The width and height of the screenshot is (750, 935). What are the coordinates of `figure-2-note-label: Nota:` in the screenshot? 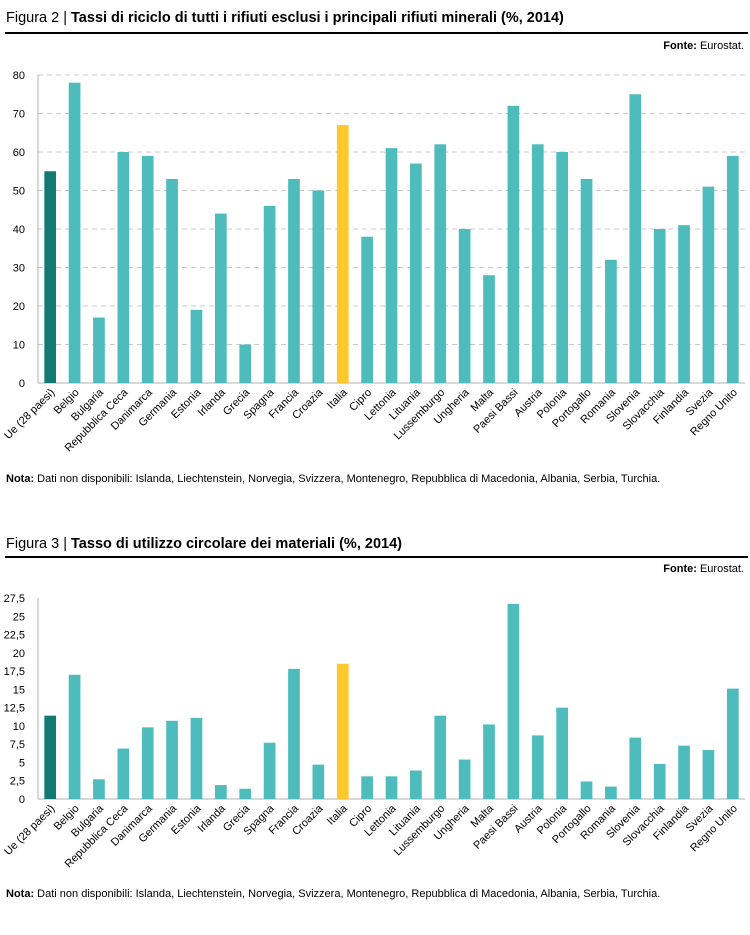 It's located at (20, 479).